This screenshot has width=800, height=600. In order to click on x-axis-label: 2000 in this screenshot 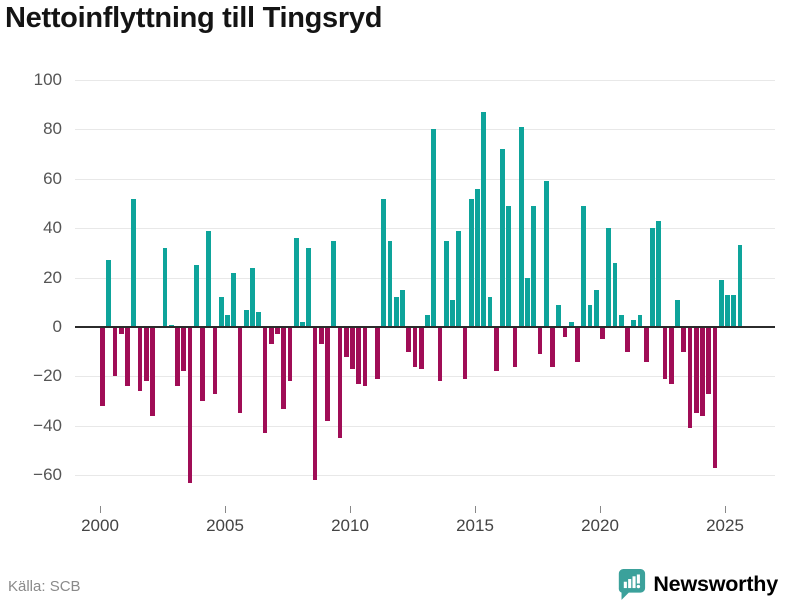, I will do `click(100, 525)`.